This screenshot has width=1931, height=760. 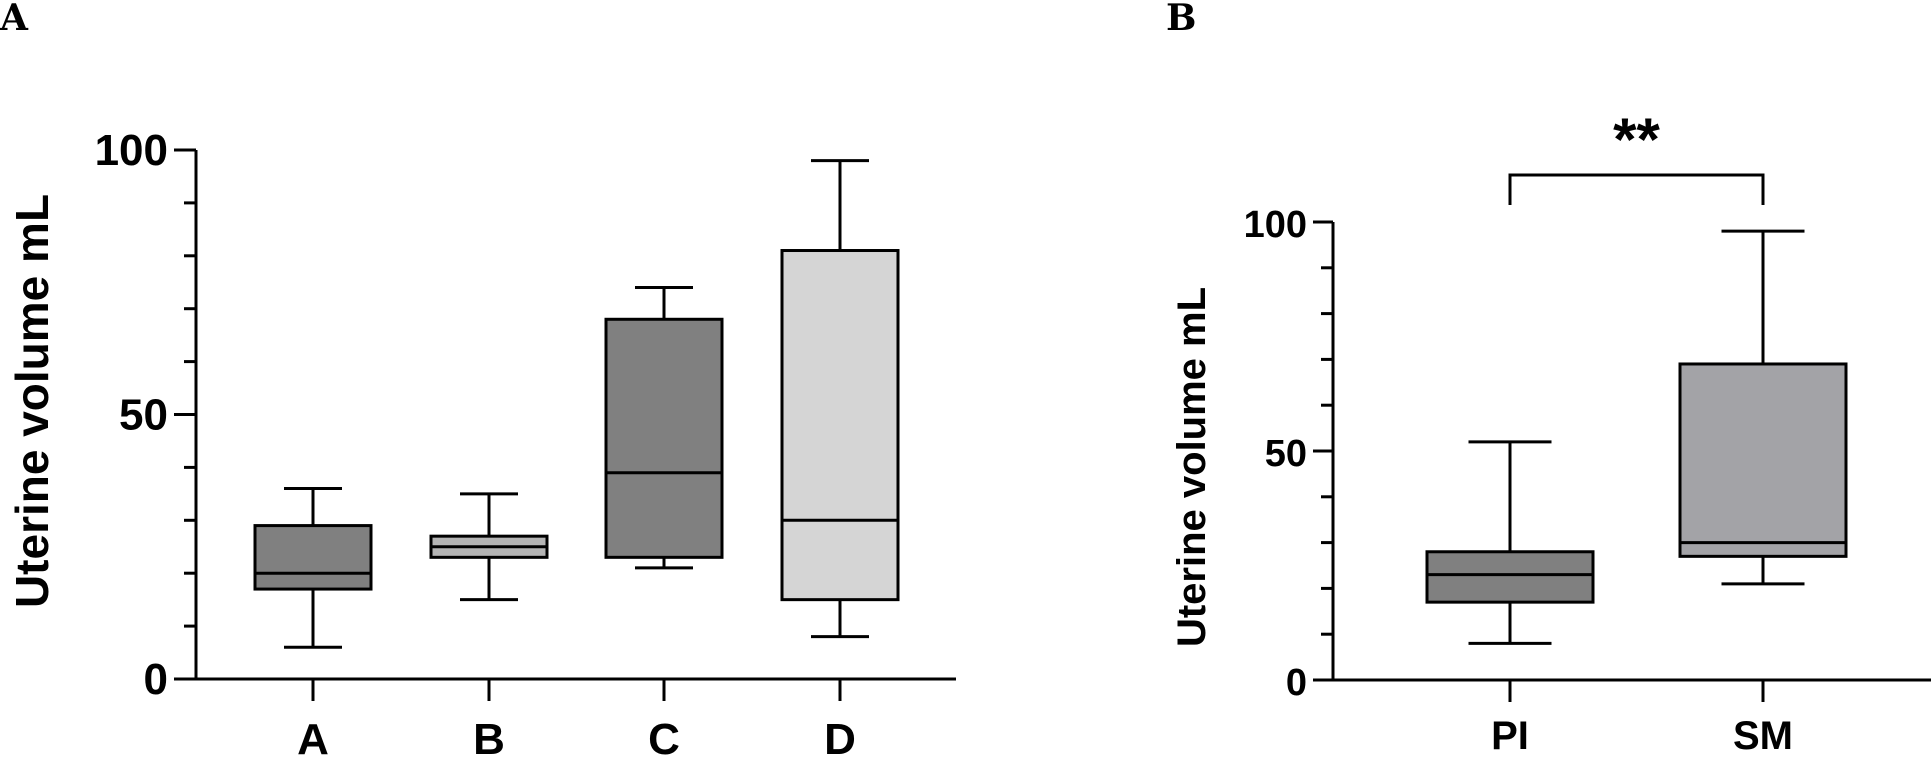 What do you see at coordinates (840, 737) in the screenshot?
I see `panel-a-x-tick-label: D` at bounding box center [840, 737].